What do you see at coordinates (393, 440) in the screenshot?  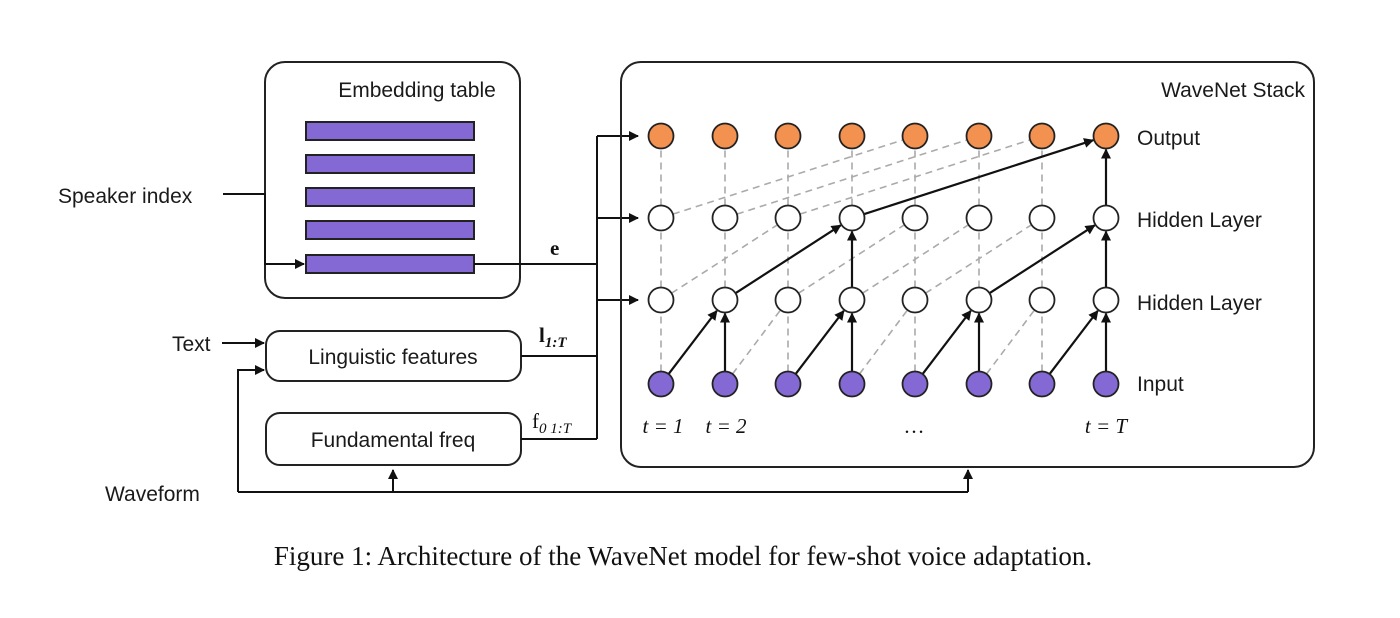 I see `fundamental-freq-label: Fundamental freq` at bounding box center [393, 440].